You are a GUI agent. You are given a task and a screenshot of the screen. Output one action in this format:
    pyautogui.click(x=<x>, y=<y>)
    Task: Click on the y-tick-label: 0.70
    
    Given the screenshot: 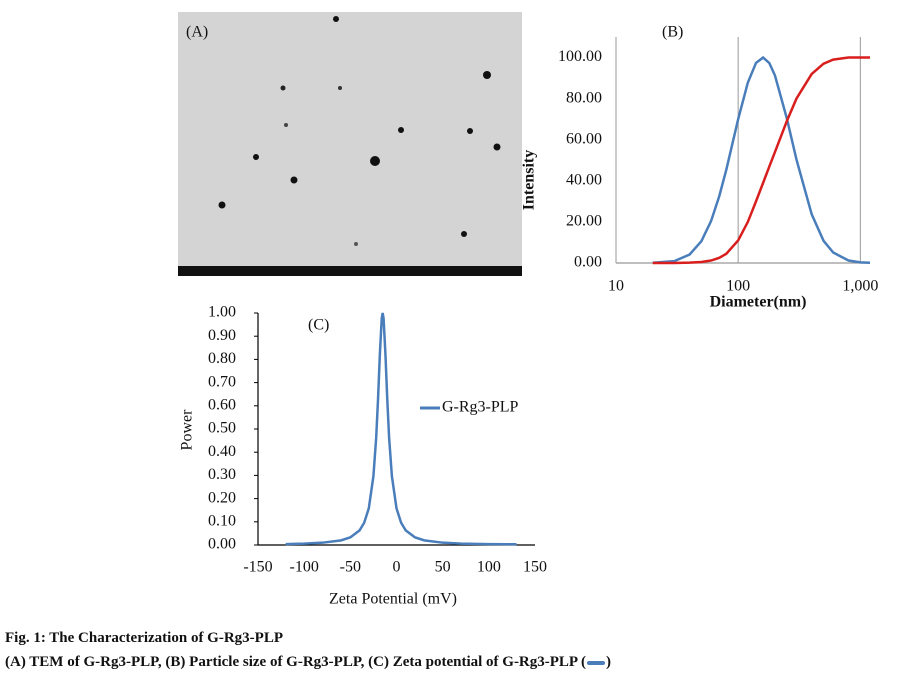 What is the action you would take?
    pyautogui.click(x=222, y=381)
    